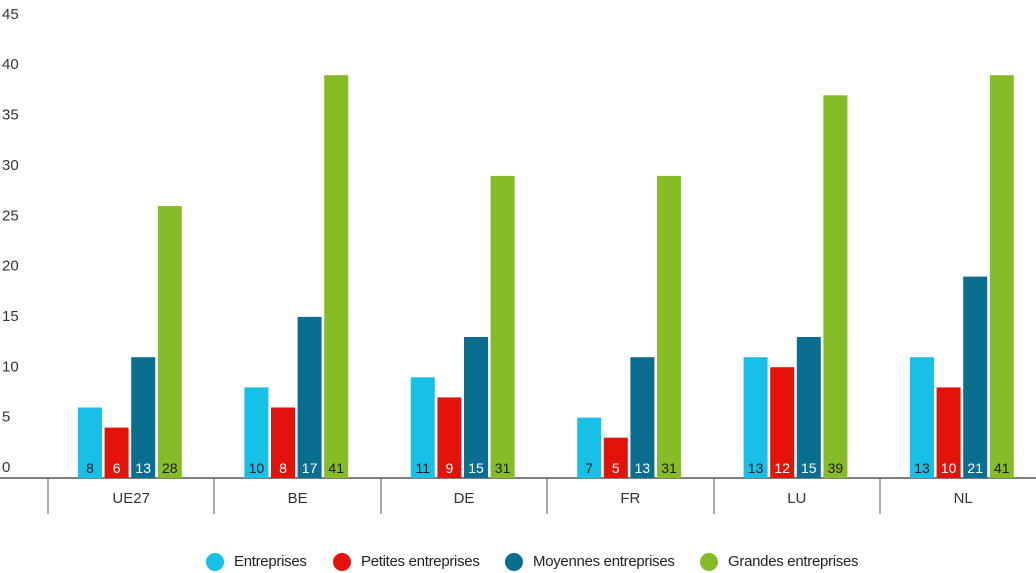 The height and width of the screenshot is (573, 1036). I want to click on legend-swatch-entreprises, so click(215, 562).